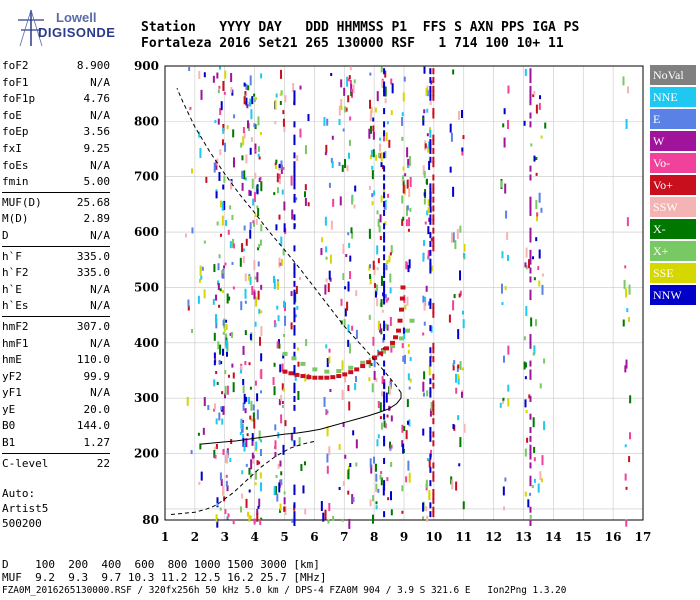 The height and width of the screenshot is (600, 700). What do you see at coordinates (73, 28) in the screenshot?
I see `digisonde-logo: Lowell DIGISONDE` at bounding box center [73, 28].